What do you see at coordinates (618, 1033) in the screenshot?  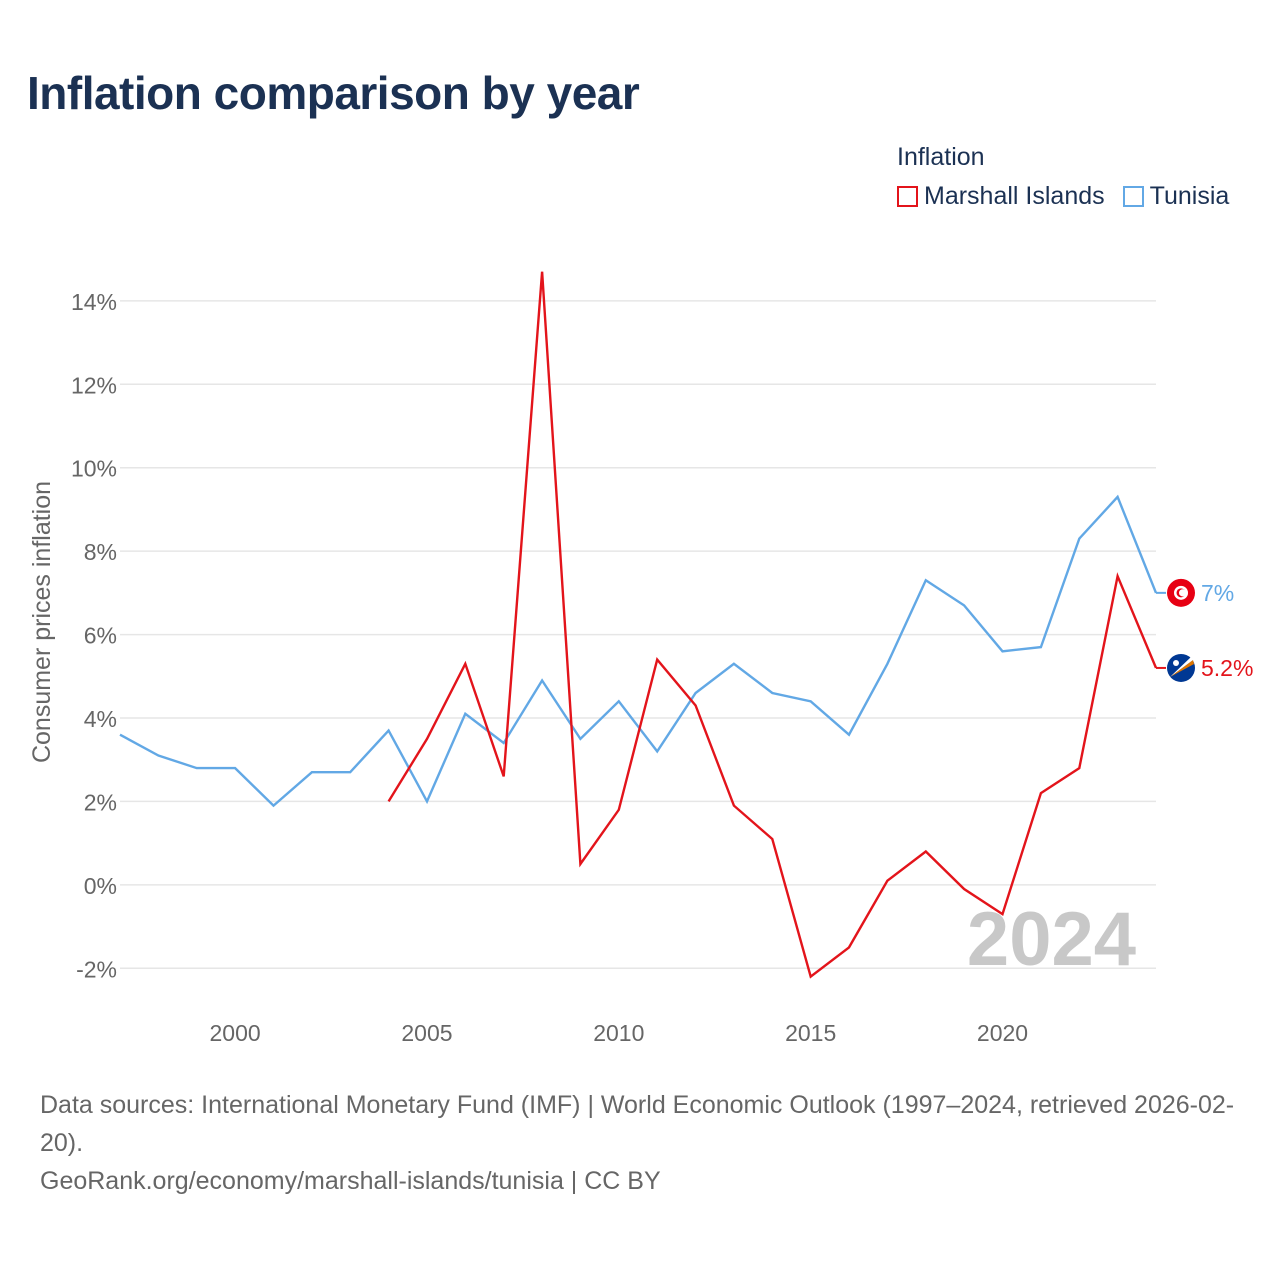 I see `x-tick-label: 2010` at bounding box center [618, 1033].